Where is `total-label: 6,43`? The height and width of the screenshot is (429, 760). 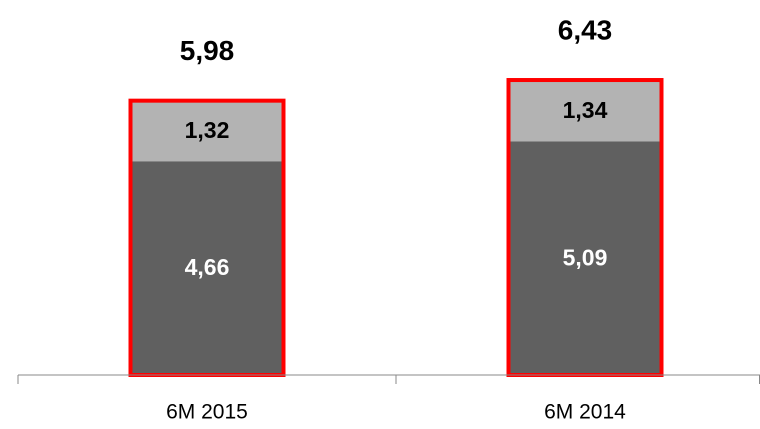
total-label: 6,43 is located at coordinates (585, 29).